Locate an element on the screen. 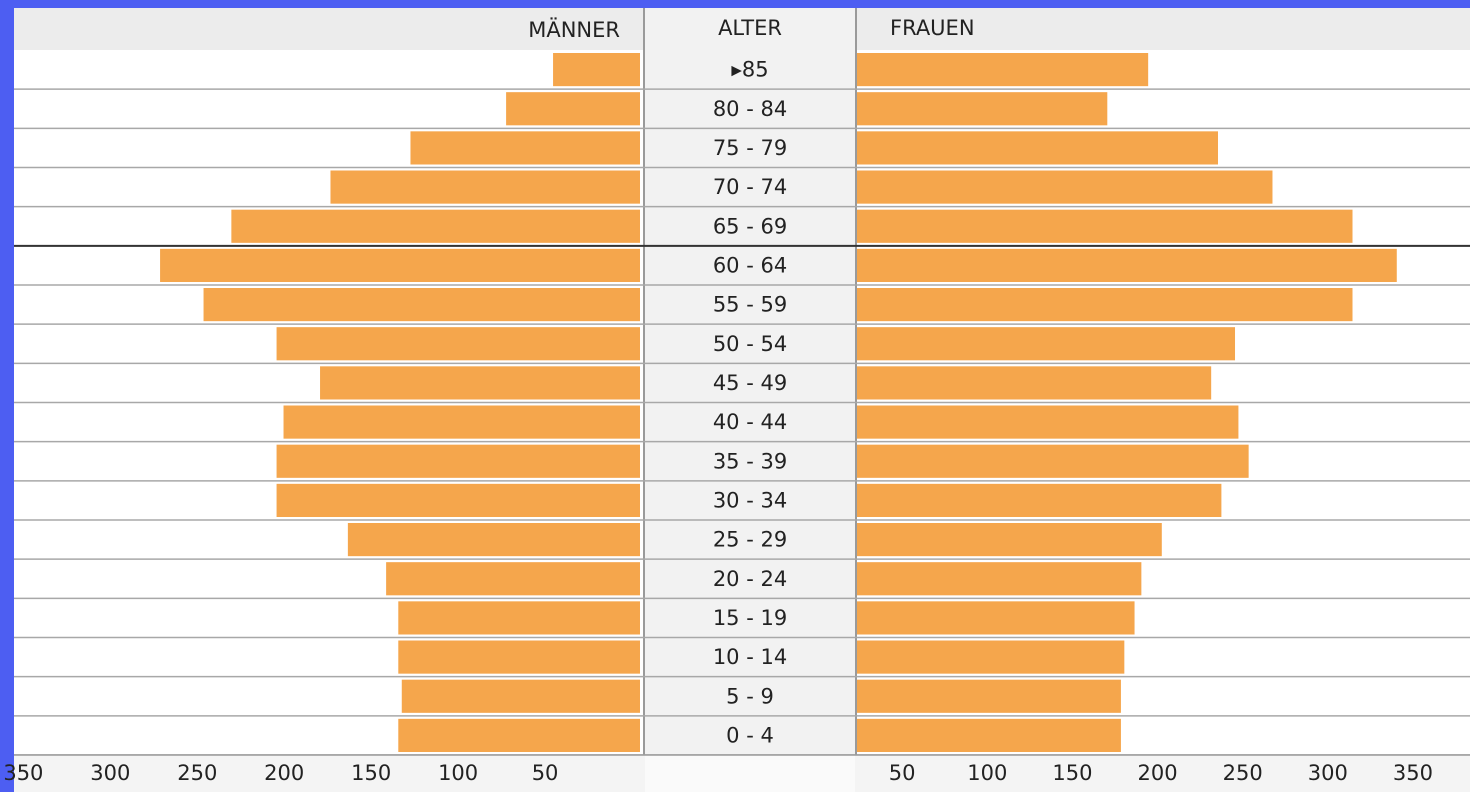 This screenshot has width=1470, height=792. category-label: 45 - 49 is located at coordinates (750, 383).